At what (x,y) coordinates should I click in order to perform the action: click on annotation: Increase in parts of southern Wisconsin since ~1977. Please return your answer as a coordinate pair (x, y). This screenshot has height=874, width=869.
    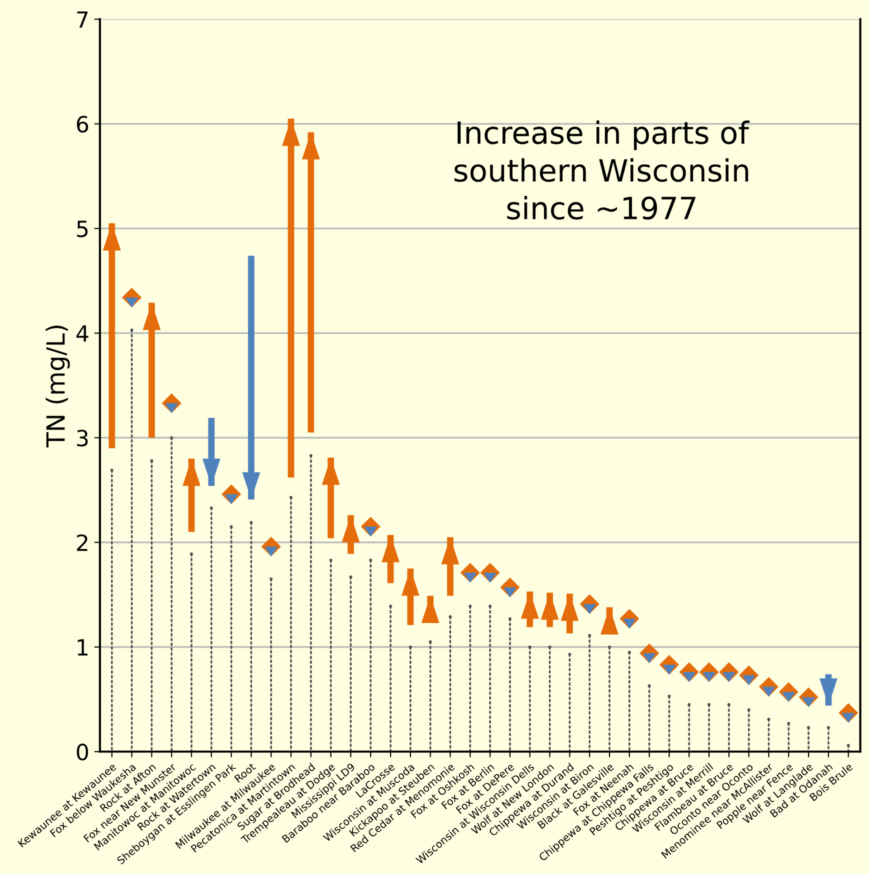
    Looking at the image, I should click on (602, 170).